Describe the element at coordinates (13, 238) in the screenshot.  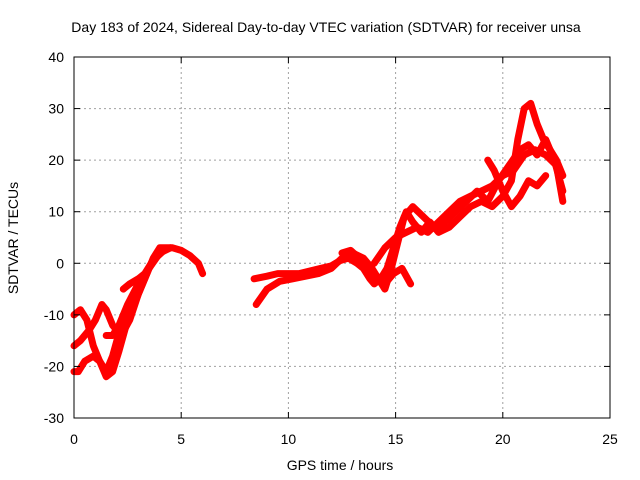
I see `y-axis-label: SDTVAR / TECUs` at that location.